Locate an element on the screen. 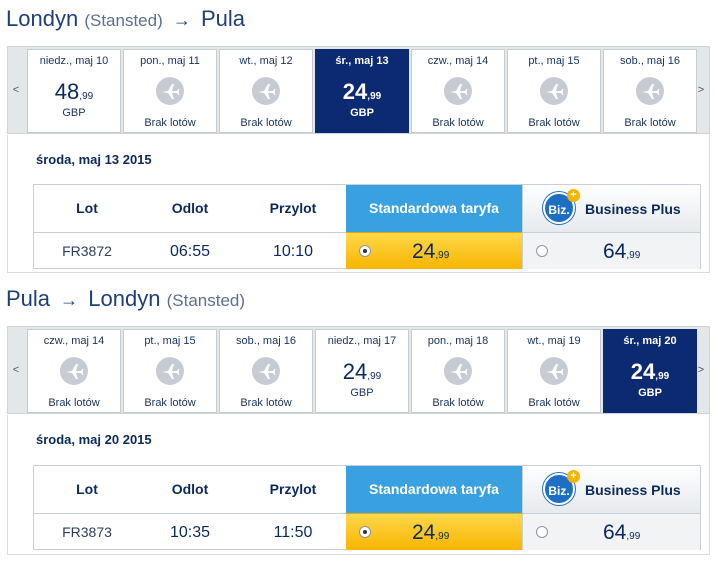  business-plus-price: 64,99 is located at coordinates (622, 532).